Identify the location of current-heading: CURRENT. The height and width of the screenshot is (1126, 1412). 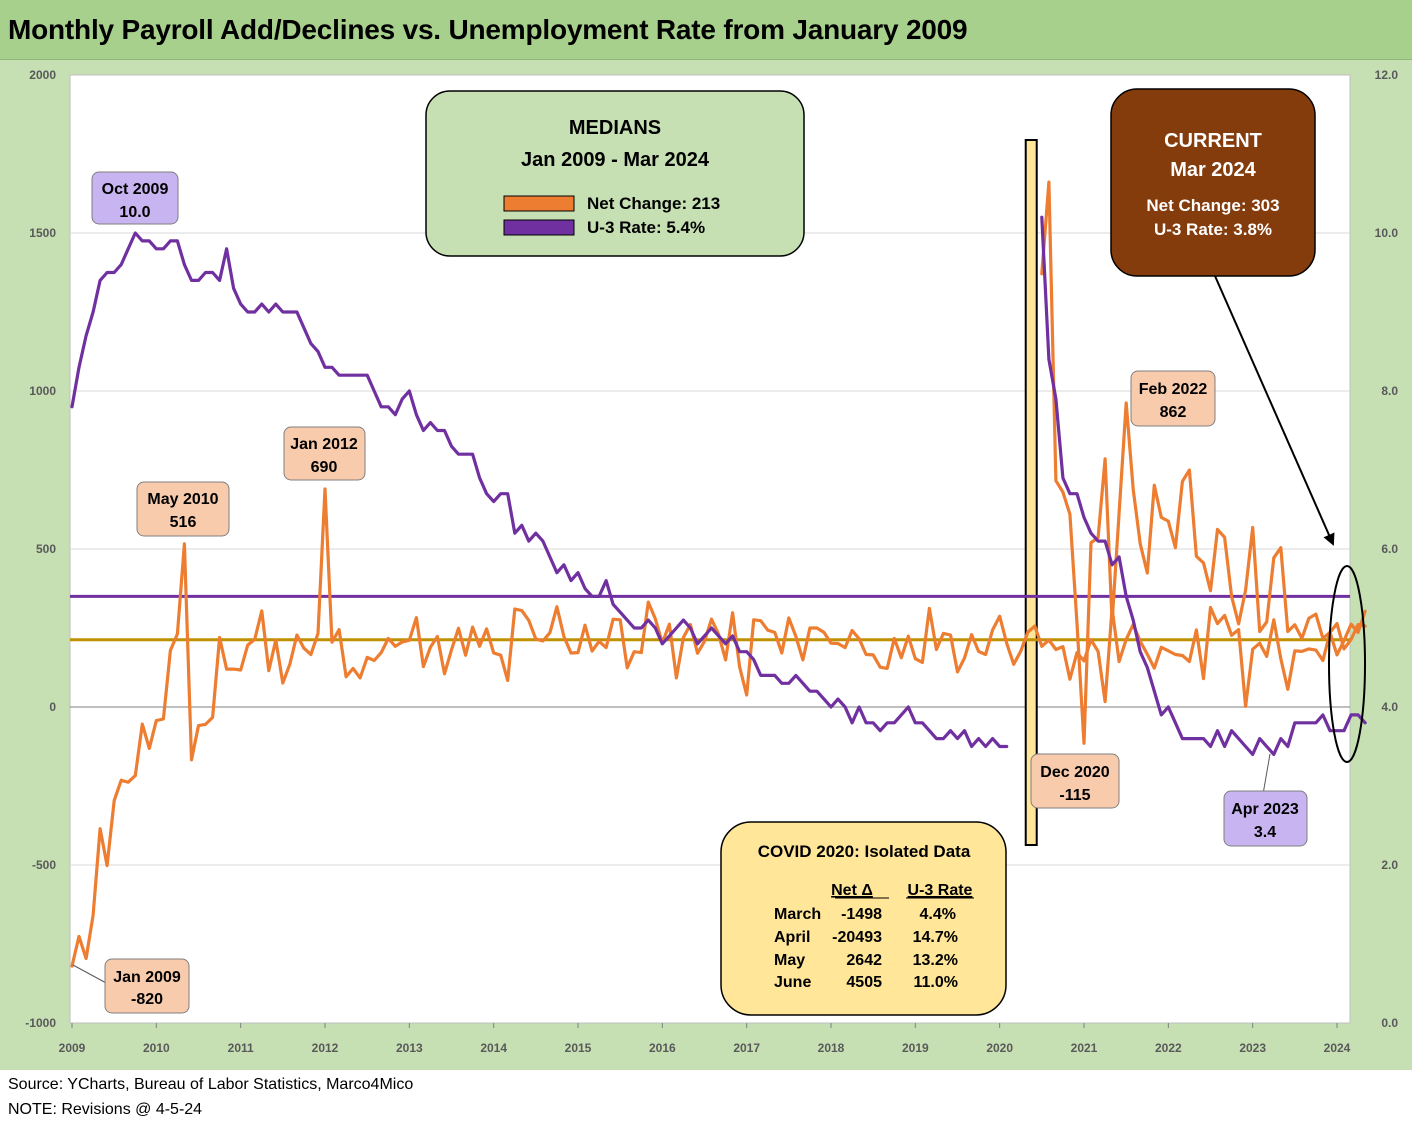
(1213, 141).